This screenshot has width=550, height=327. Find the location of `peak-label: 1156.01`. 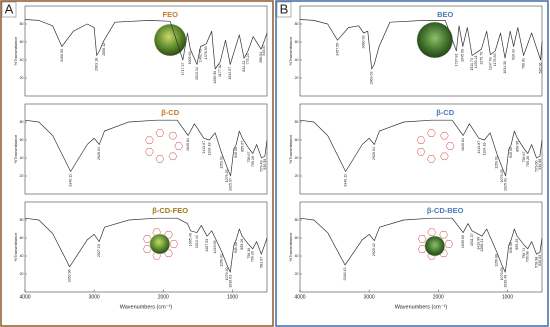

peak-label: 1156.01 is located at coordinates (222, 260).